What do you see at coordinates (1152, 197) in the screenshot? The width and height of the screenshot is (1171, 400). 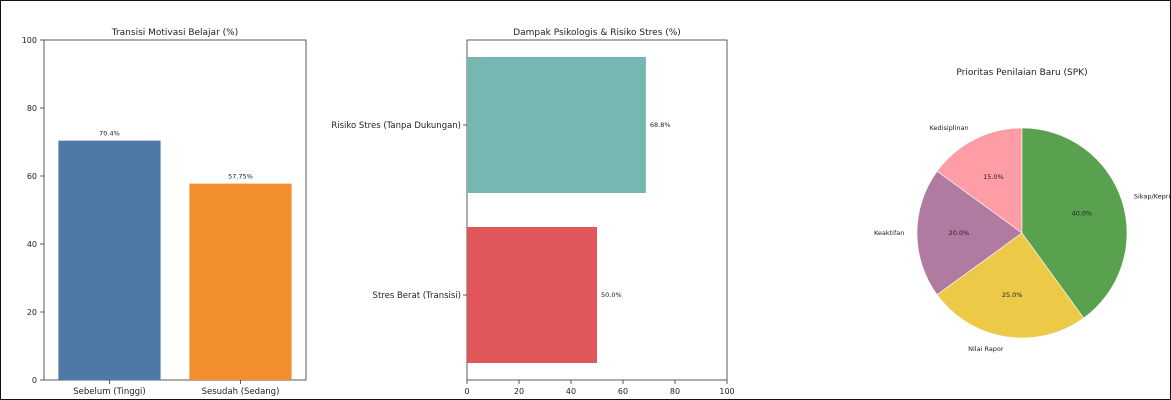 I see `chart3-slice-label: Sikap/Kepribadian` at bounding box center [1152, 197].